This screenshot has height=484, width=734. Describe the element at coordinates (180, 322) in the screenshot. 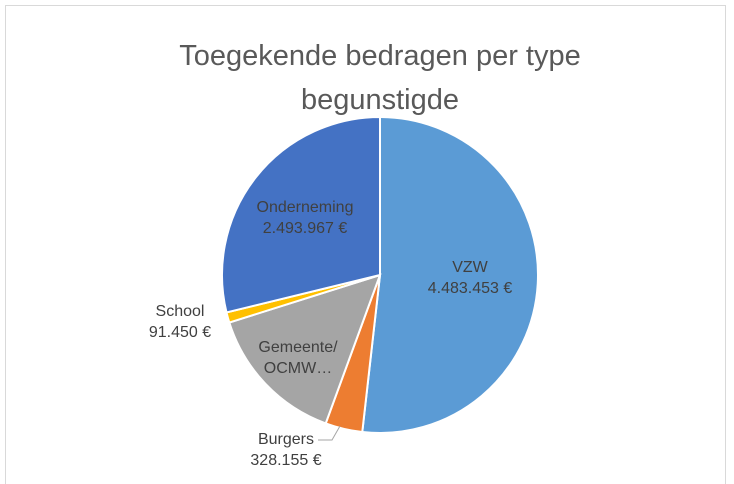

I see `data-label: School 91.450 €` at that location.